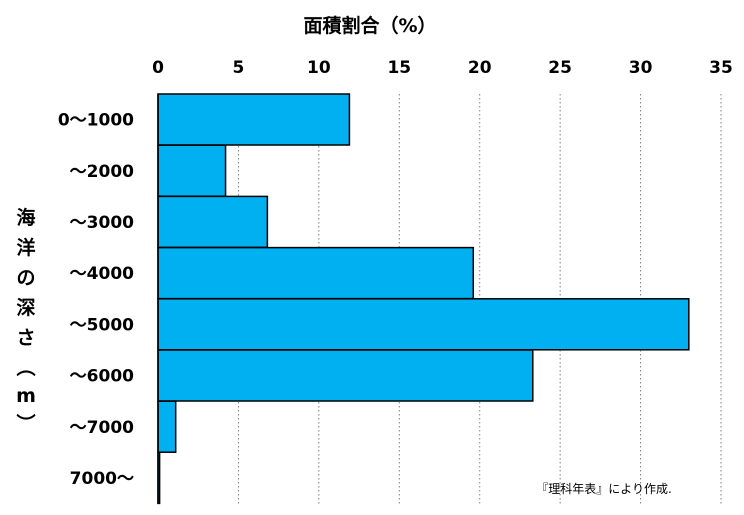 The image size is (744, 515). What do you see at coordinates (25, 247) in the screenshot?
I see `y-axis-label-char-1: 洋` at bounding box center [25, 247].